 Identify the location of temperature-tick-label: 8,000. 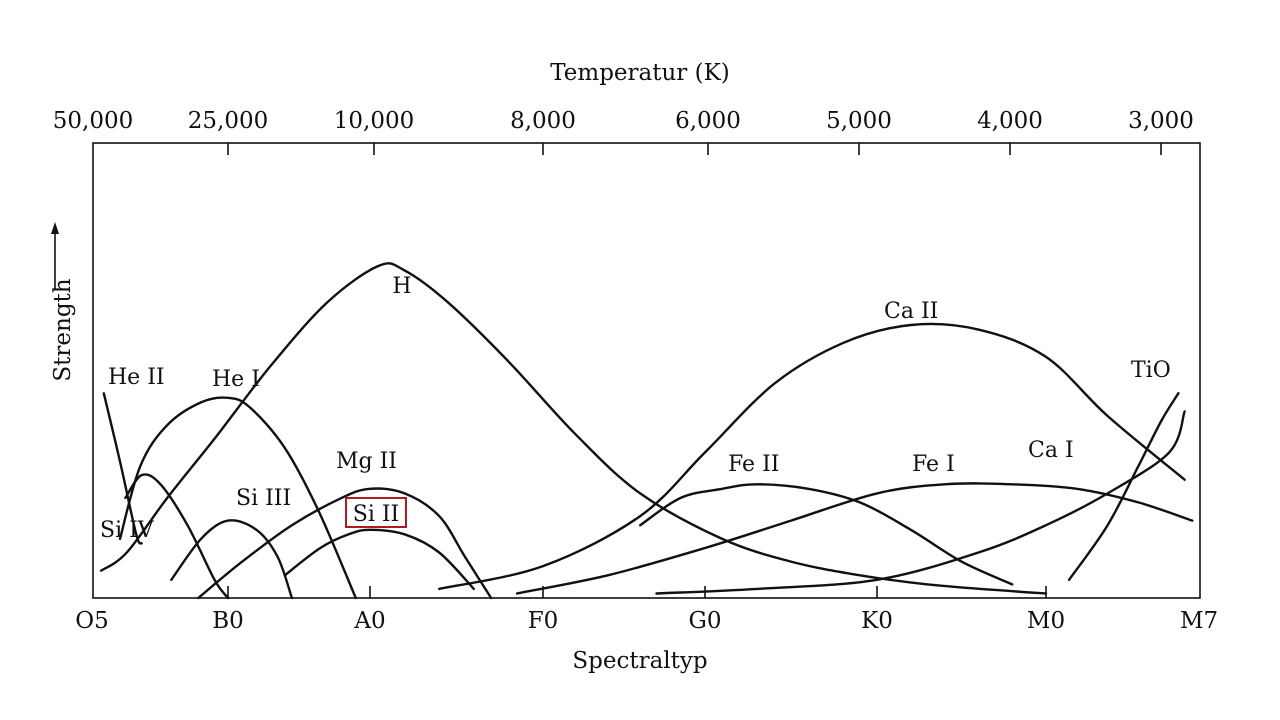
(543, 121).